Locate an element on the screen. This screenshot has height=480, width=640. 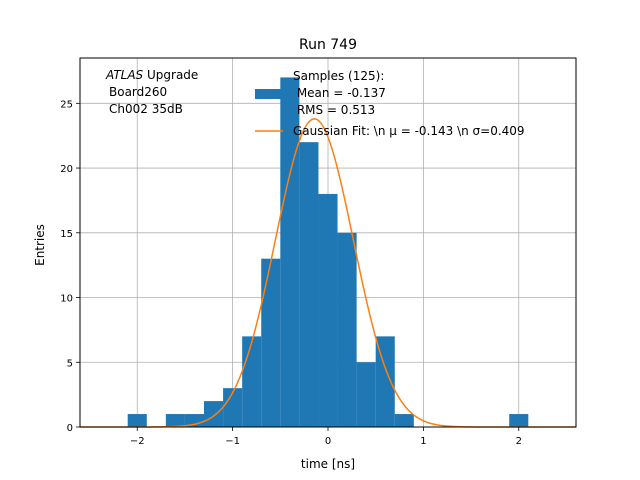
annotation-atlas: ATLAS is located at coordinates (124, 75).